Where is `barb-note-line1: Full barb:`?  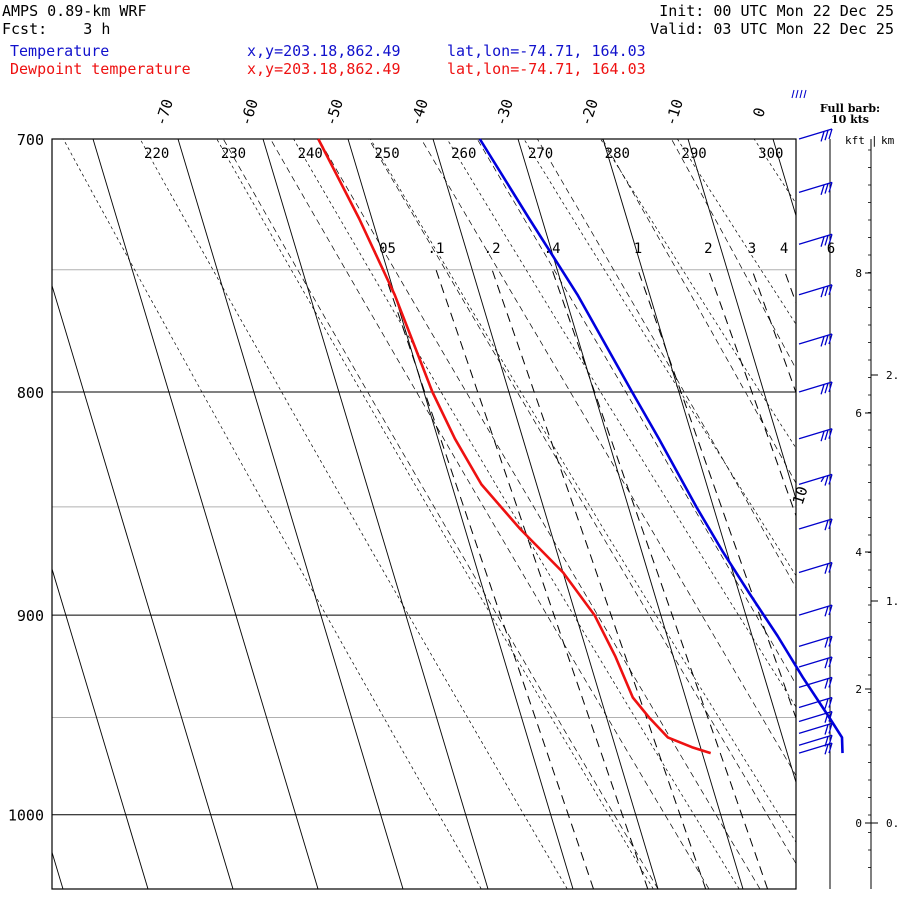
barb-note-line1: Full barb: is located at coordinates (850, 108).